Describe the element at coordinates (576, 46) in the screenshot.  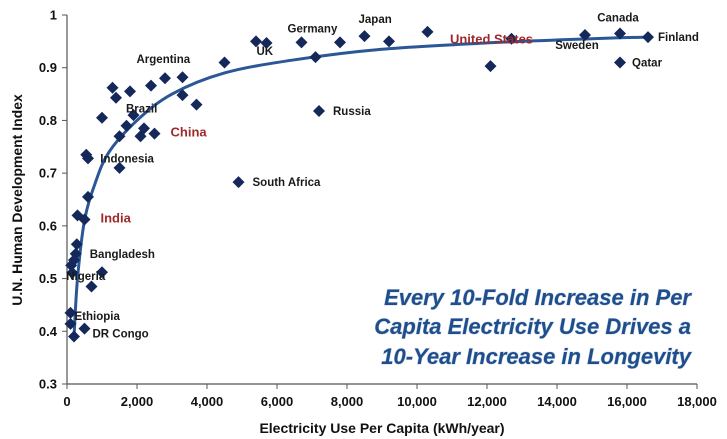
I see `point-label: Sweden` at that location.